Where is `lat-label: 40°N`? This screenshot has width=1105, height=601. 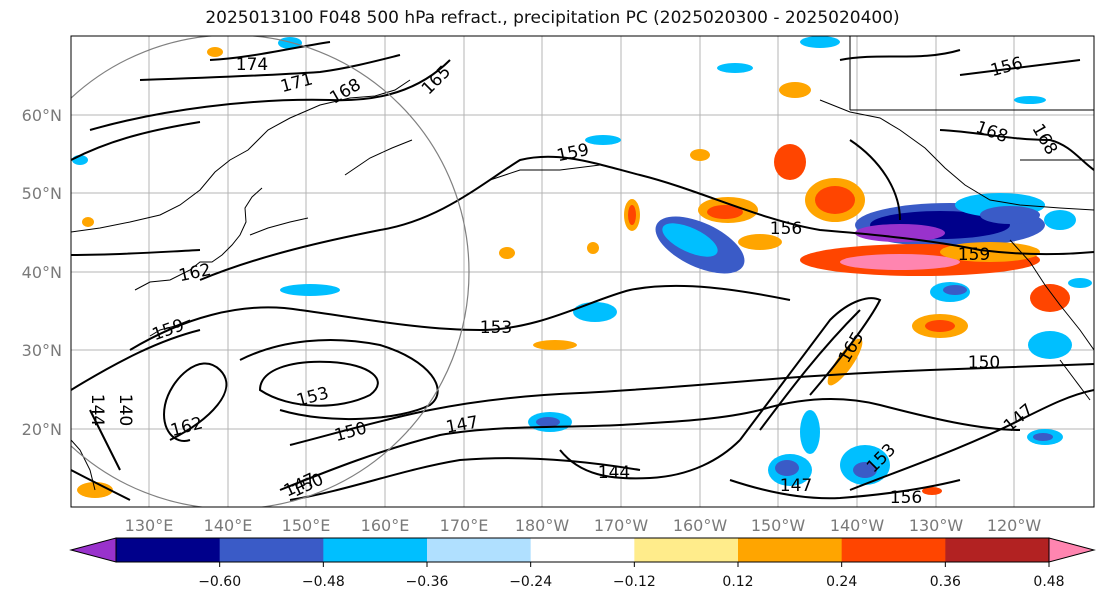 lat-label: 40°N is located at coordinates (42, 272).